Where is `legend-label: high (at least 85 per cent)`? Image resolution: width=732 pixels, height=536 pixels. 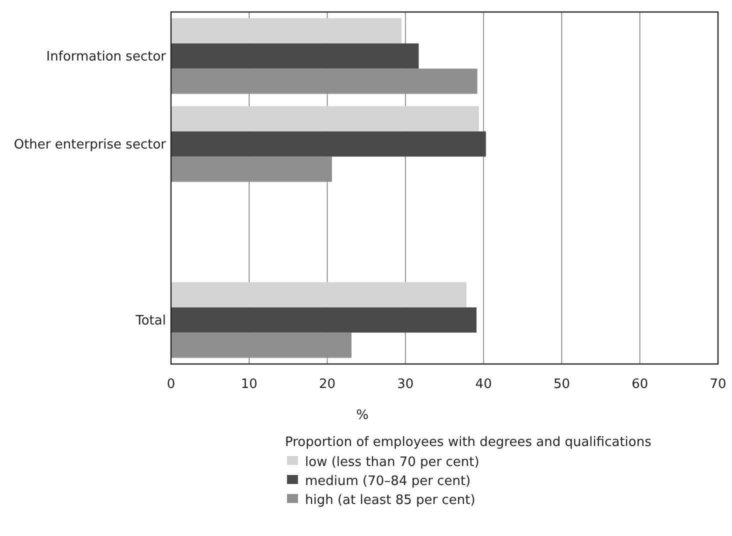 legend-label: high (at least 85 per cent) is located at coordinates (390, 500).